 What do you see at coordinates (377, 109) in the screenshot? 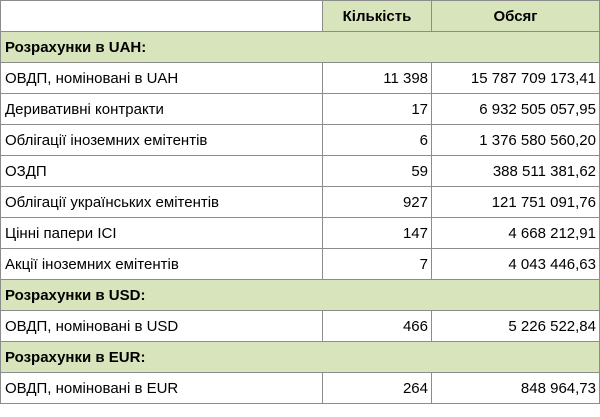
I see `count-cell: 17` at bounding box center [377, 109].